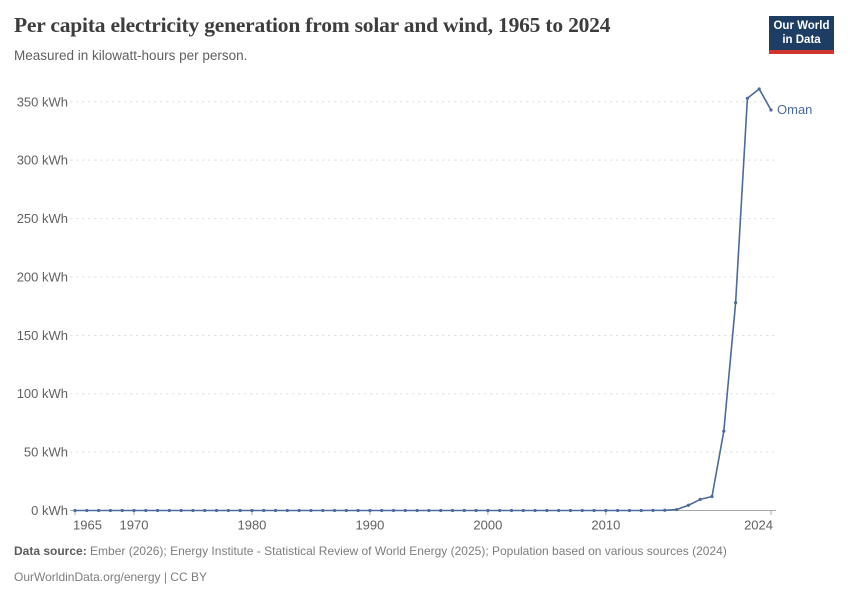  I want to click on x-axis-label: 1965, so click(87, 525).